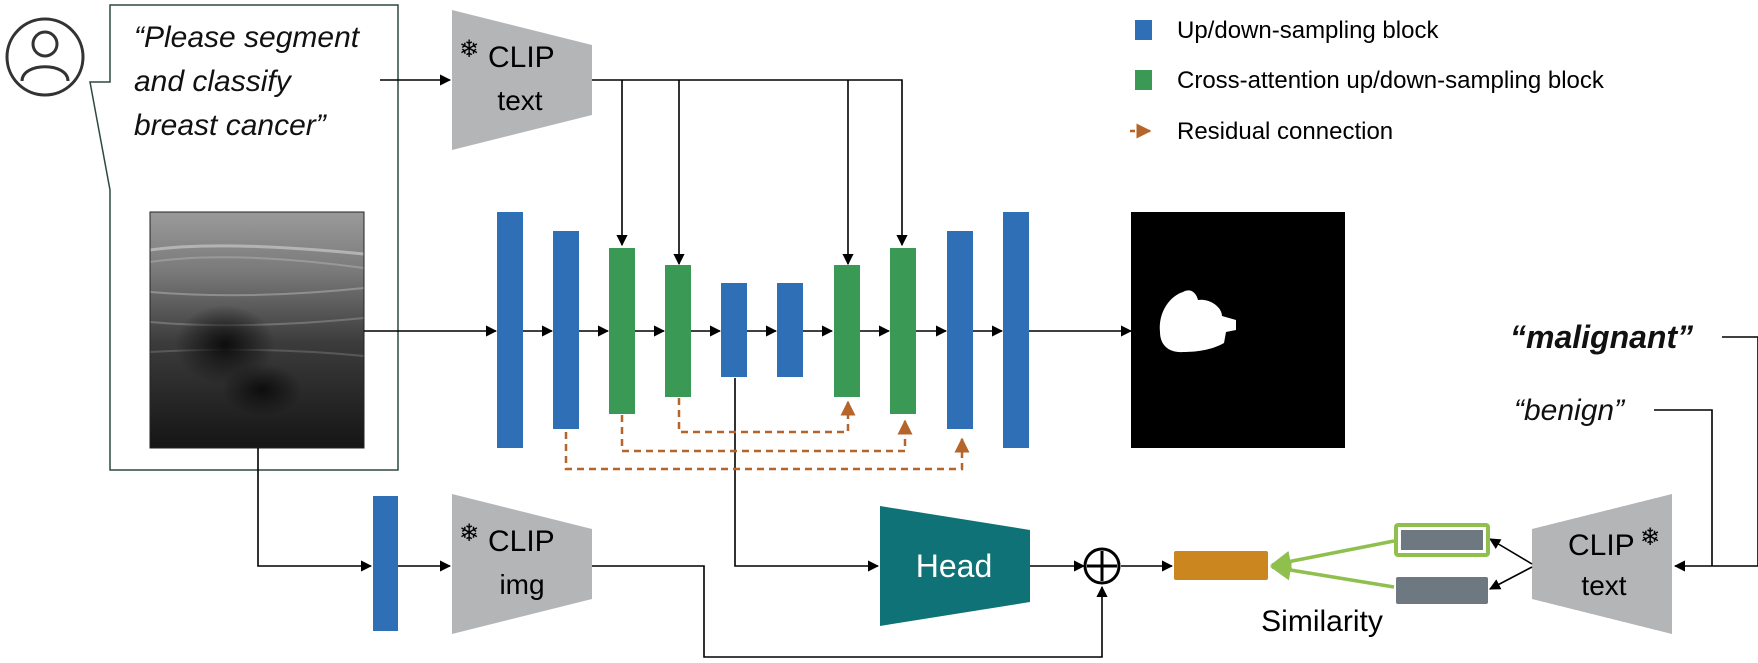  I want to click on head-label: Head, so click(954, 566).